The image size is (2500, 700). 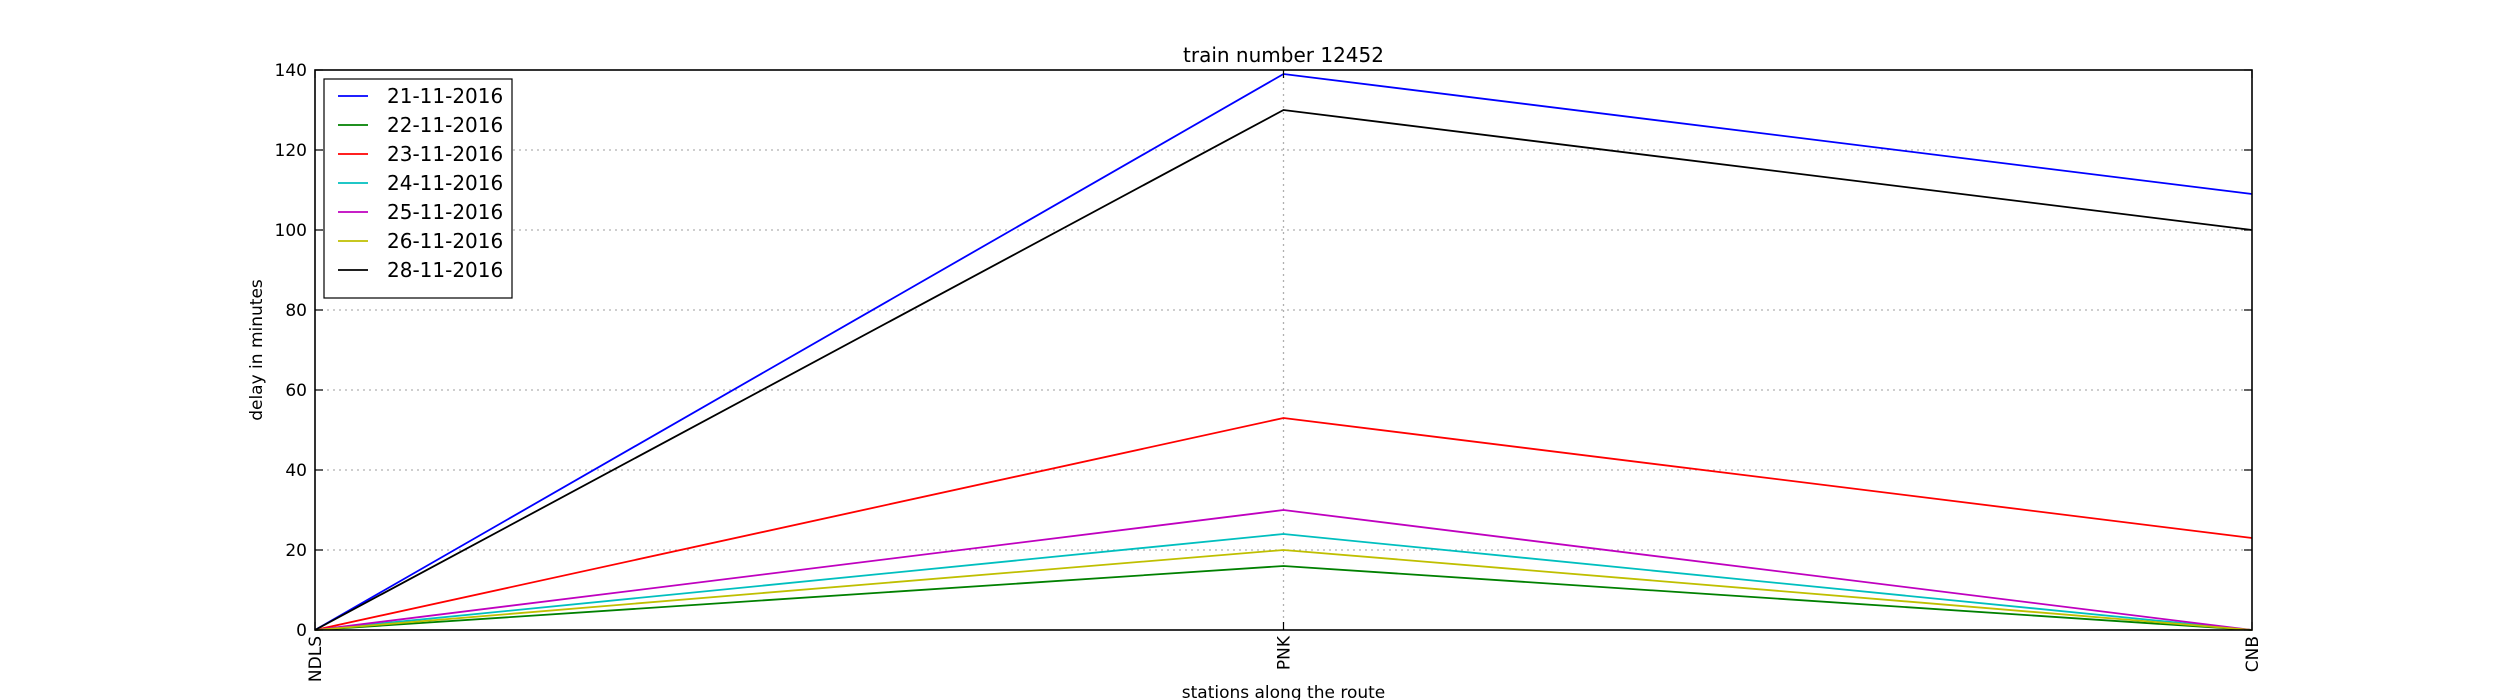 What do you see at coordinates (296, 551) in the screenshot?
I see `y-tick-label: 20` at bounding box center [296, 551].